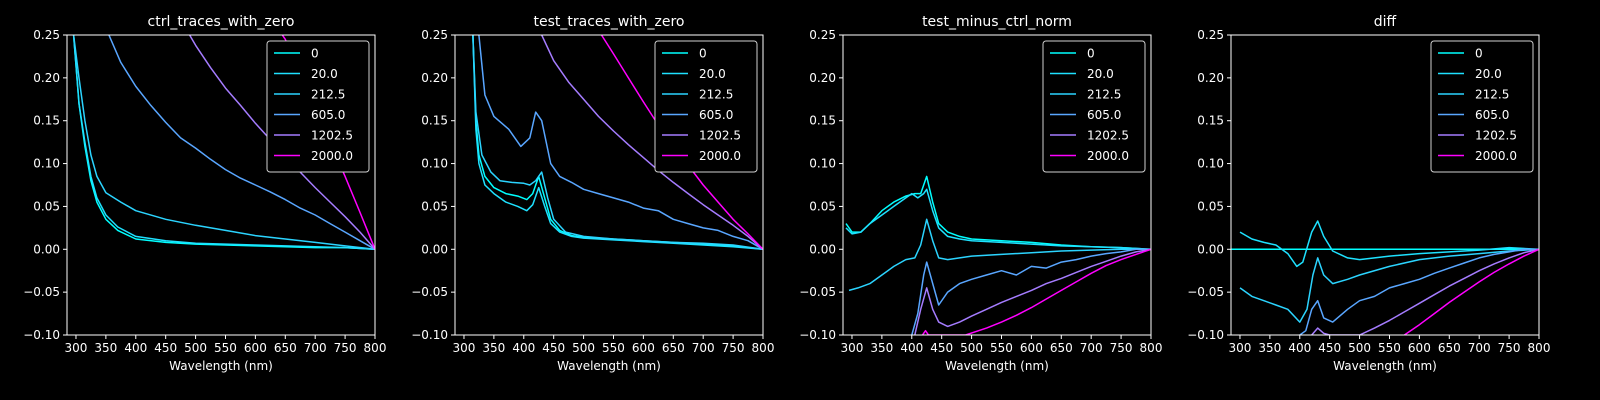 The width and height of the screenshot is (1600, 400). I want to click on chart-title: test_minus_ctrl_norm, so click(997, 22).